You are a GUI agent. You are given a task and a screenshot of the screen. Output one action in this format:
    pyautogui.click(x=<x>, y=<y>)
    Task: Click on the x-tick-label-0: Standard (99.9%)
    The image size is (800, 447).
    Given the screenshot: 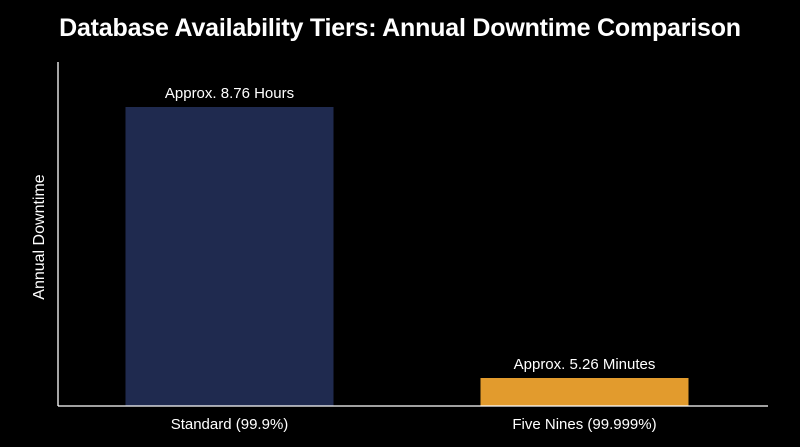 What is the action you would take?
    pyautogui.click(x=230, y=424)
    